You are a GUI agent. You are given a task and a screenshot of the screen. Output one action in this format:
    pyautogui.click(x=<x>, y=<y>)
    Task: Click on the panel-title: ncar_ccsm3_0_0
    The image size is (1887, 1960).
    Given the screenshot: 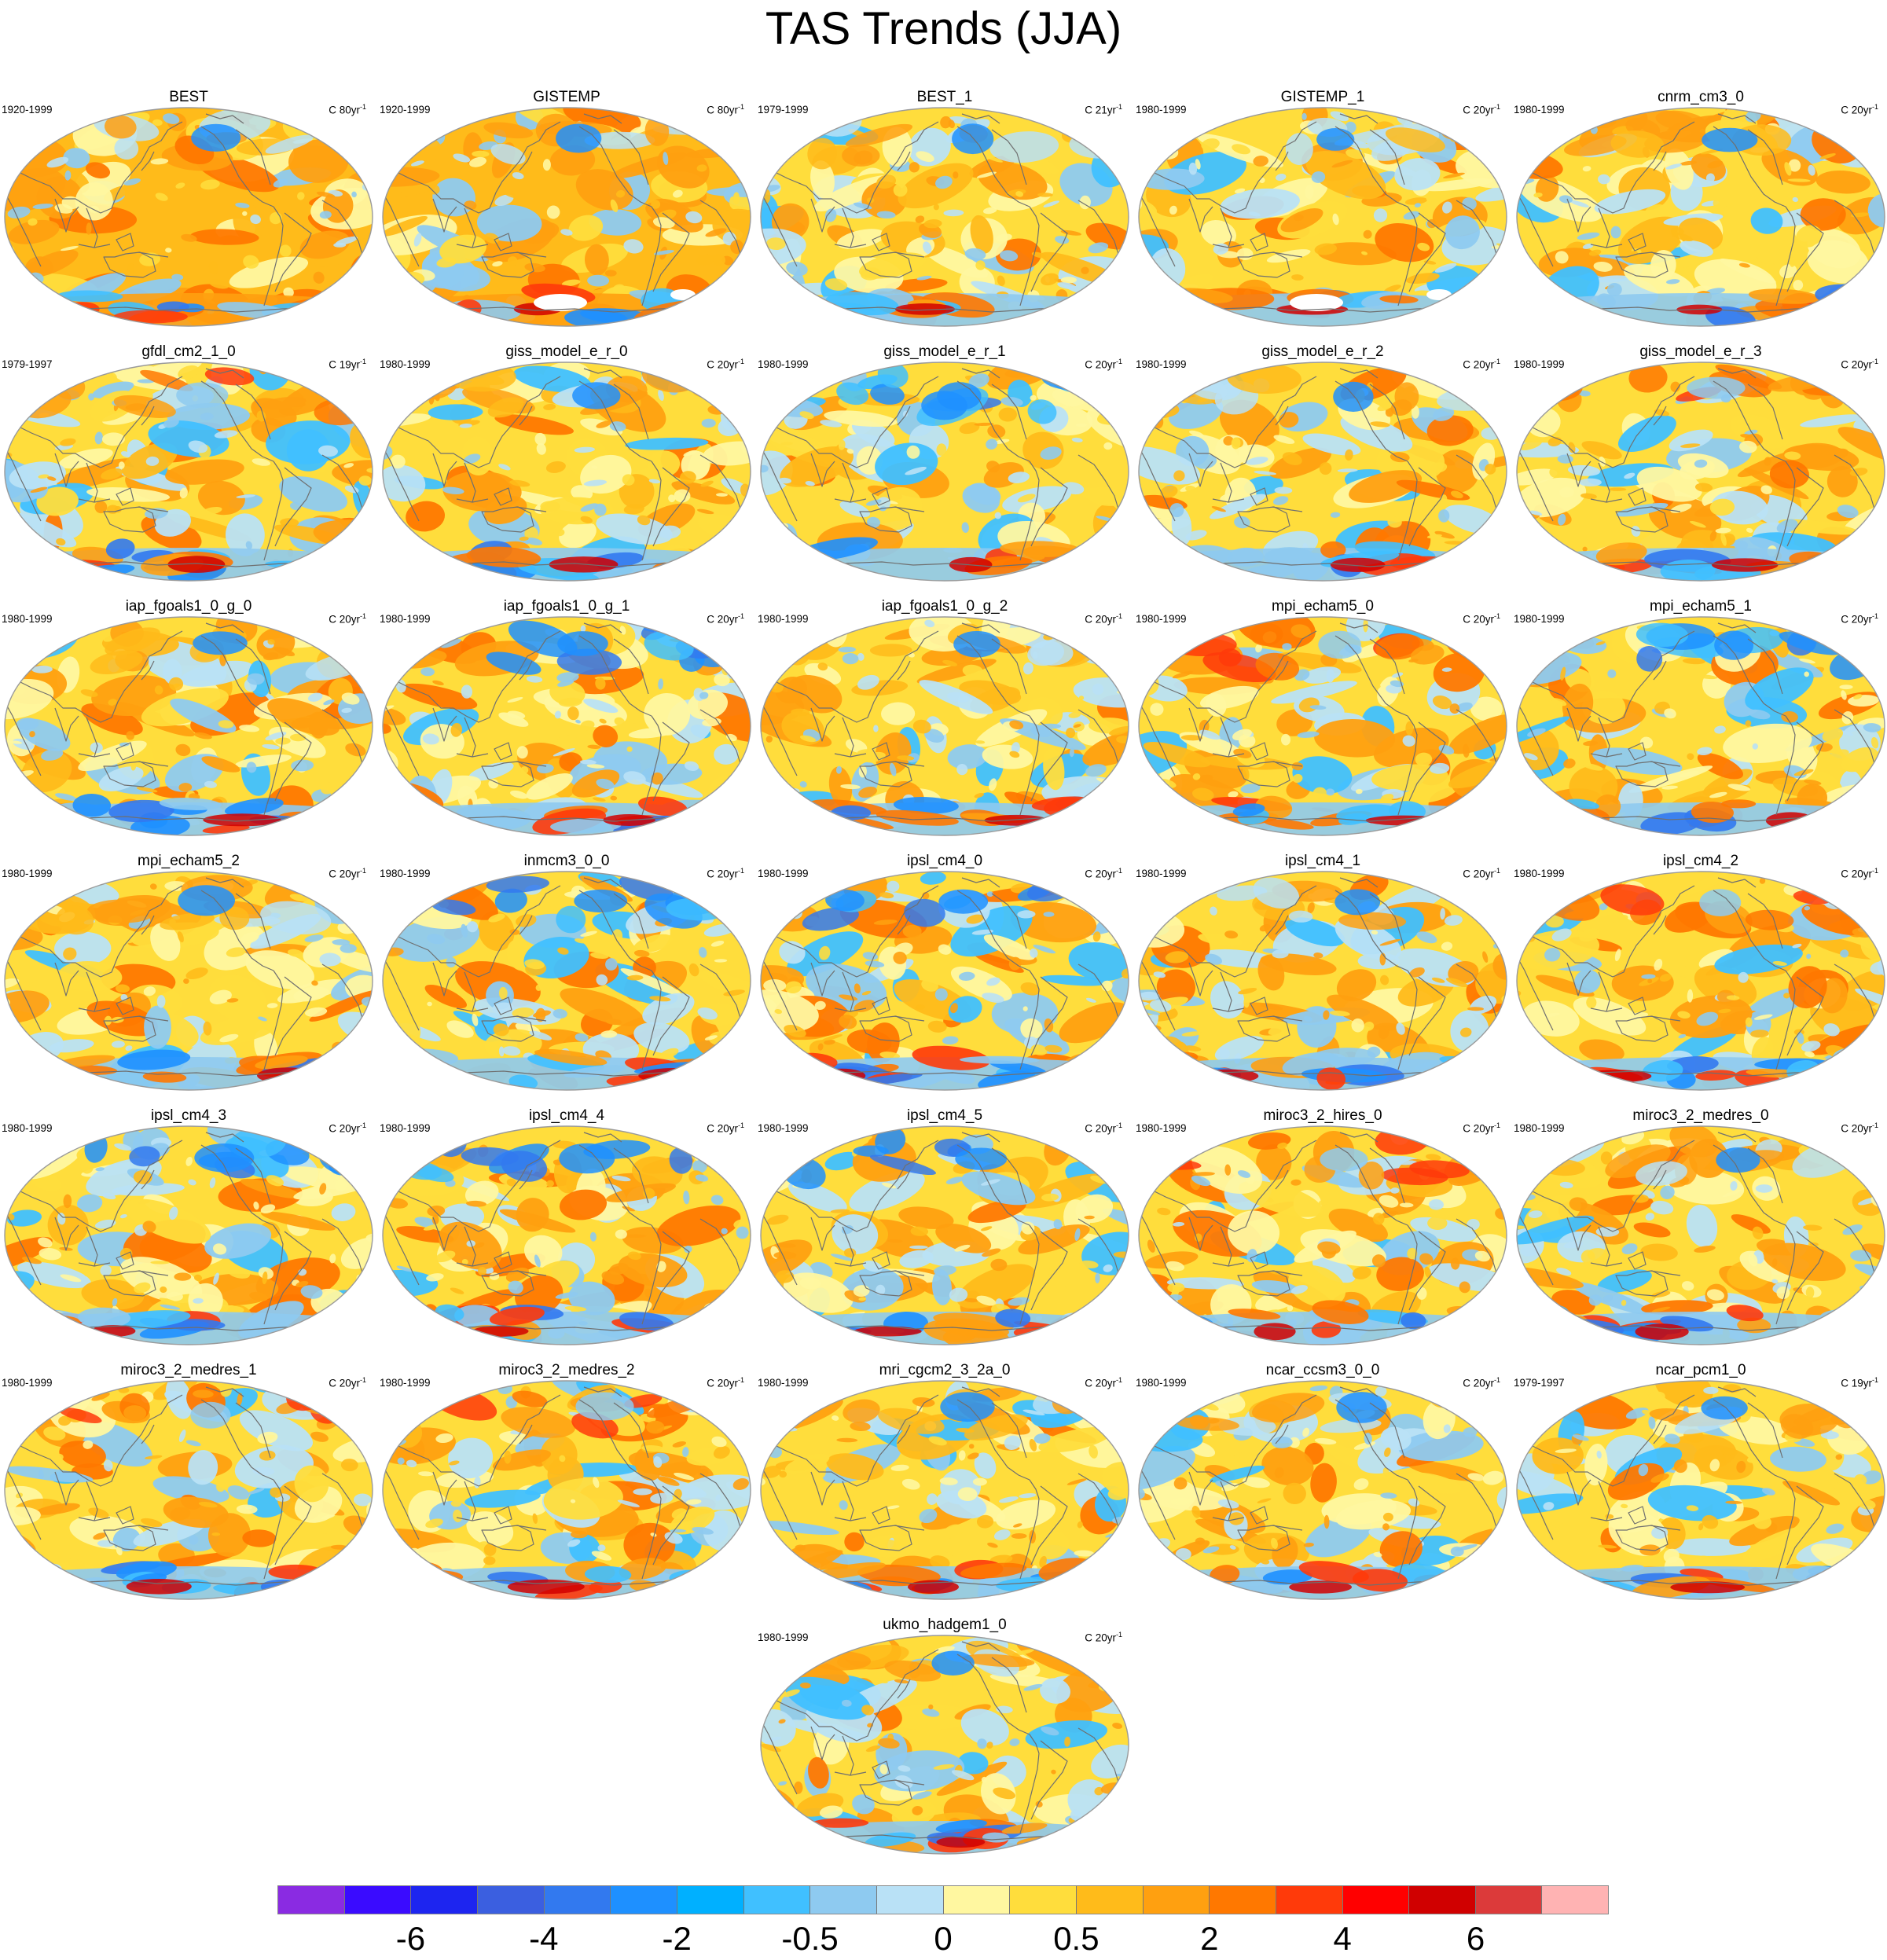 What is the action you would take?
    pyautogui.click(x=1322, y=1371)
    